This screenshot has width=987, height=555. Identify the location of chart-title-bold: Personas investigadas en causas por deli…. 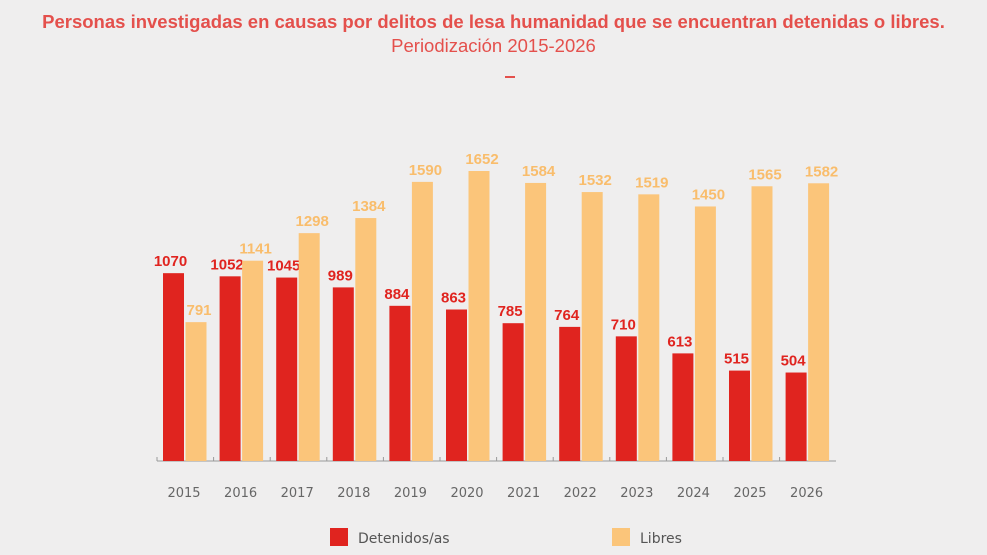
(493, 21).